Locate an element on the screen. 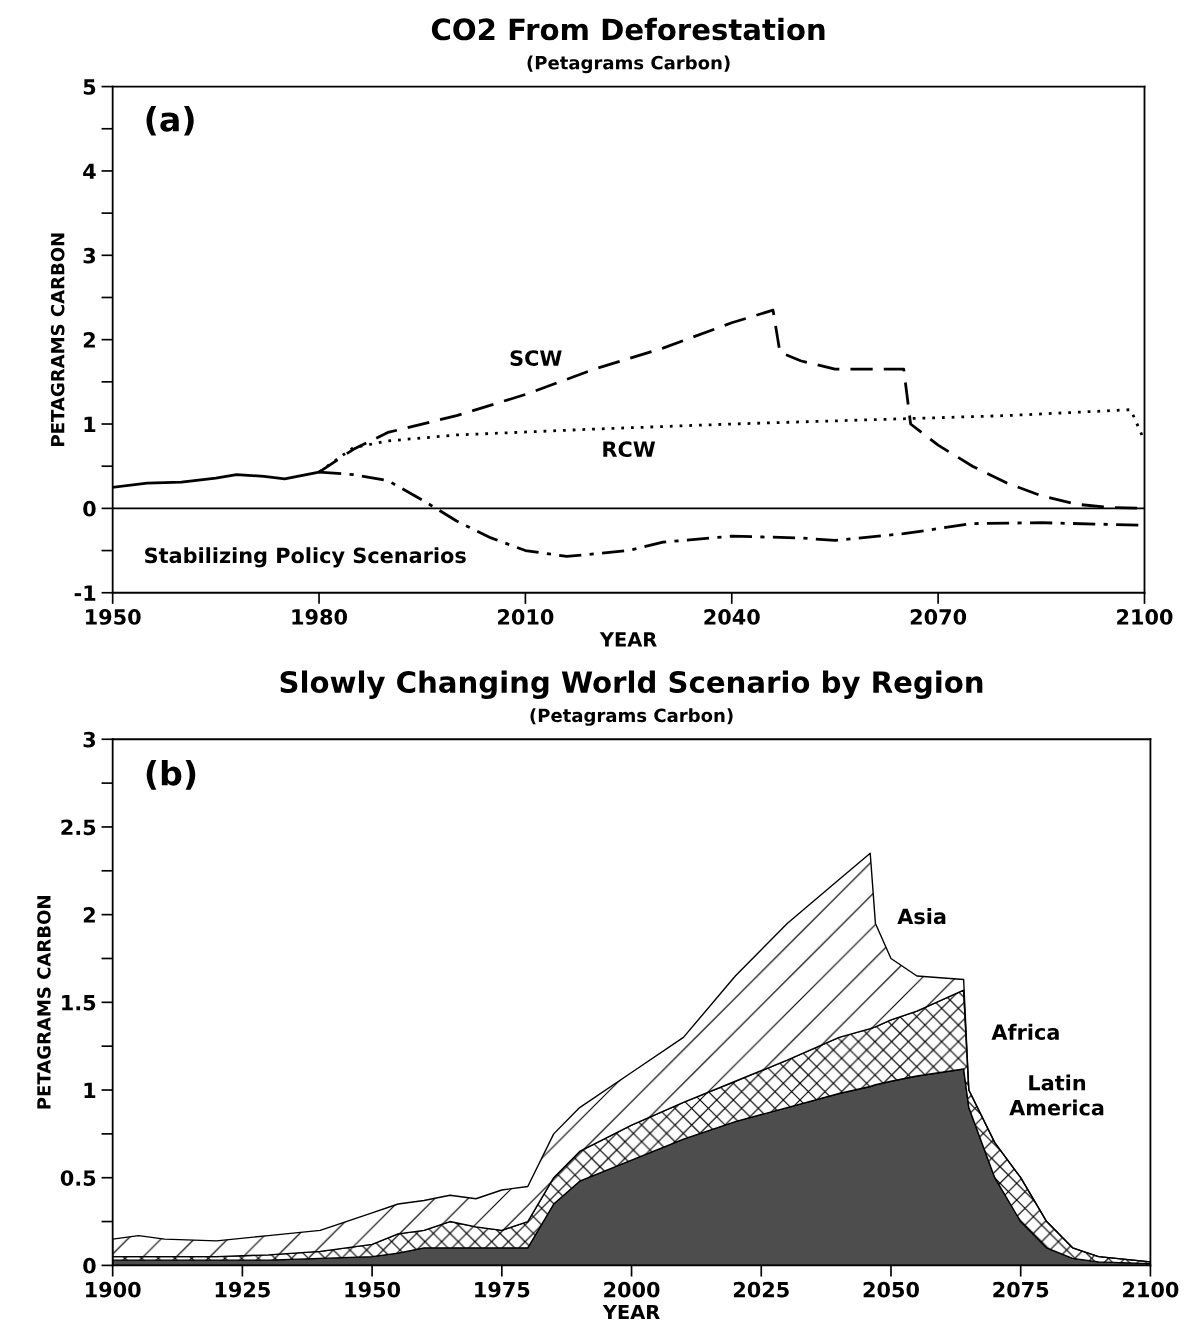  y-tick-label: 1.5 is located at coordinates (79, 1003).